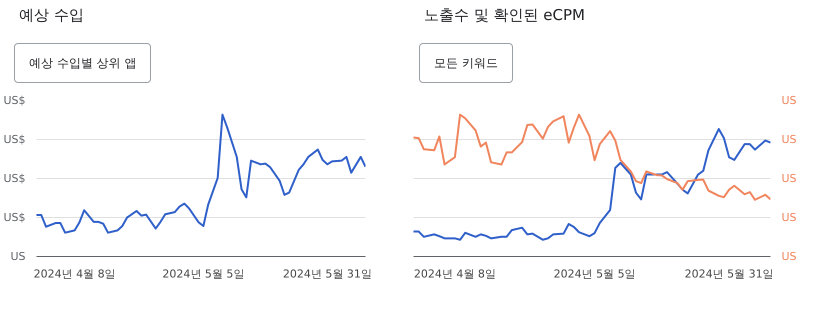 This screenshot has width=828, height=323. I want to click on chart-subtitle: 모든 키워드, so click(466, 63).